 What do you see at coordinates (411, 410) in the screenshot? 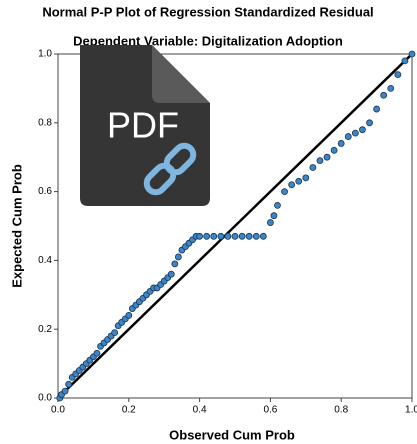
I see `x-tick-label: 1.0` at bounding box center [411, 410].